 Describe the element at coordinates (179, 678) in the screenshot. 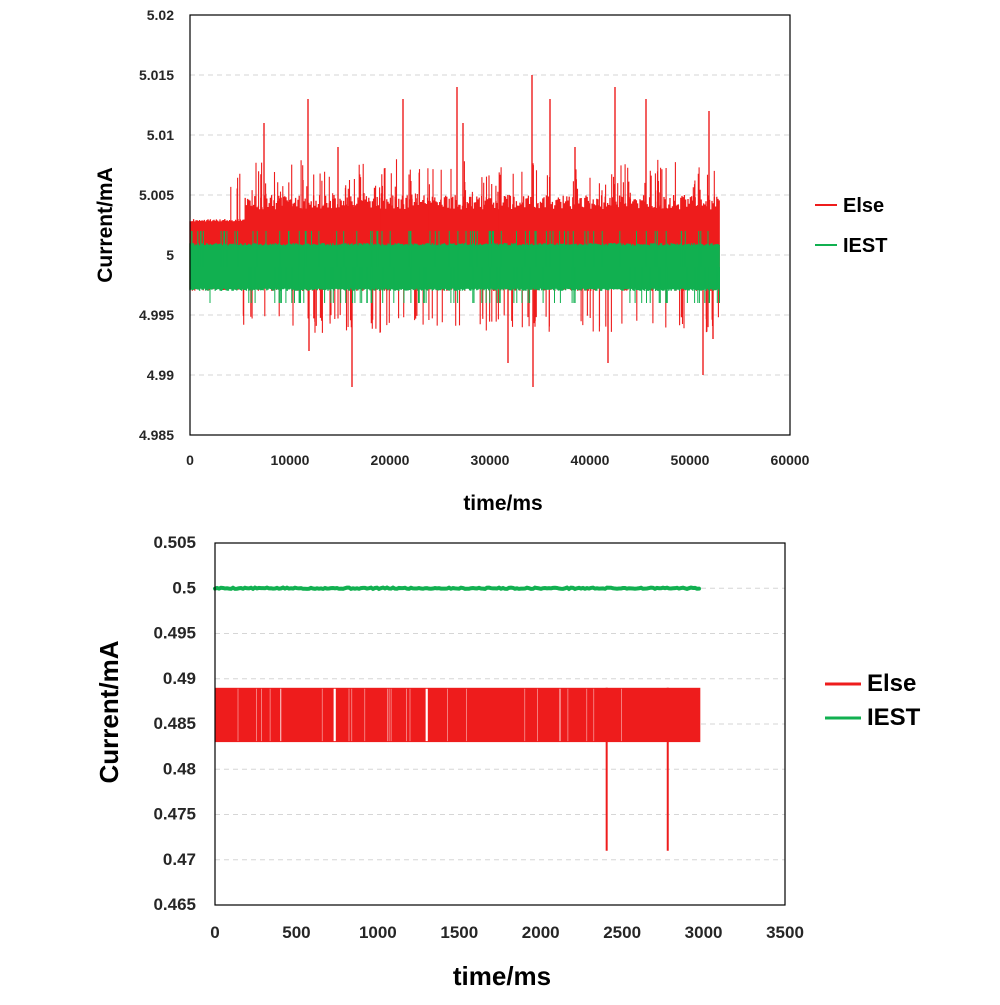

I see `y-tick-label: 0.49` at that location.